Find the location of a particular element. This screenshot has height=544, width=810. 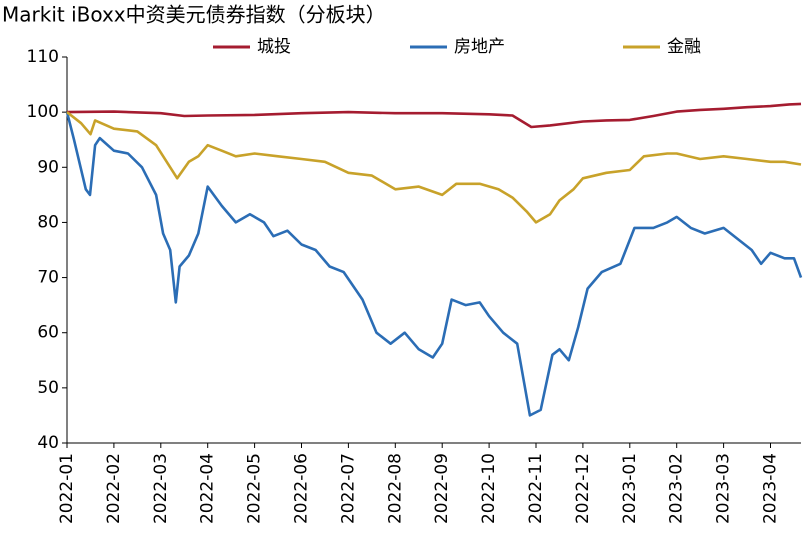

x-tick-label: 2022-01 is located at coordinates (67, 488).